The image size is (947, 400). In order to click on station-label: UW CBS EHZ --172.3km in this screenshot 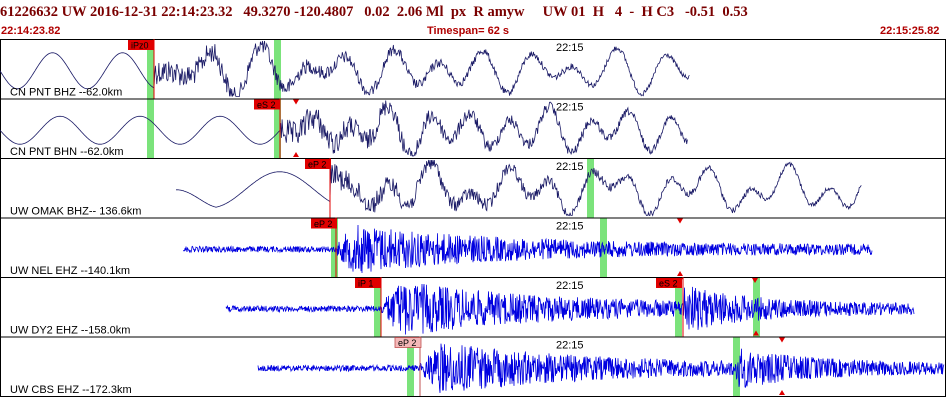, I will do `click(71, 390)`.